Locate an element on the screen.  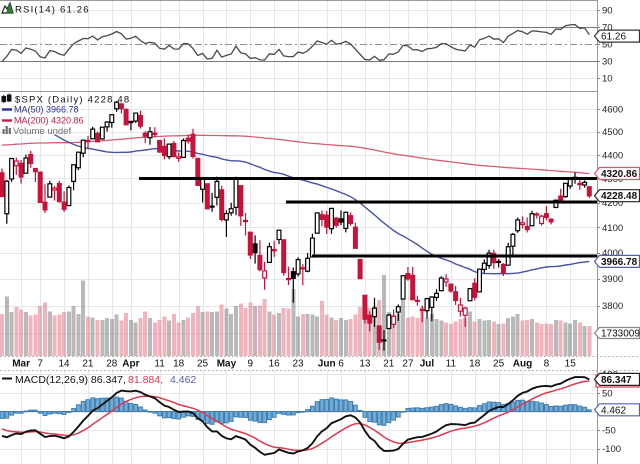
svg-text: -50 is located at coordinates (609, 431).